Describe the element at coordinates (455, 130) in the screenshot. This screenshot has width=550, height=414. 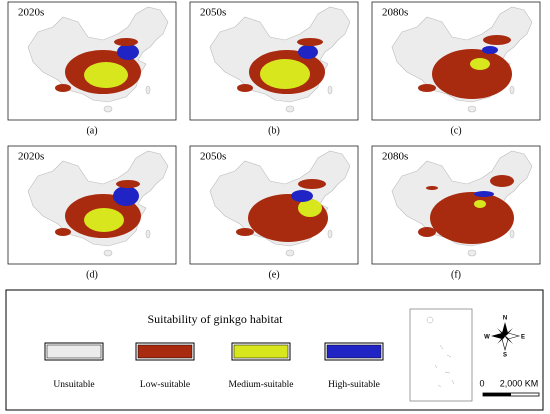
I see `panel-caption: (c)` at that location.